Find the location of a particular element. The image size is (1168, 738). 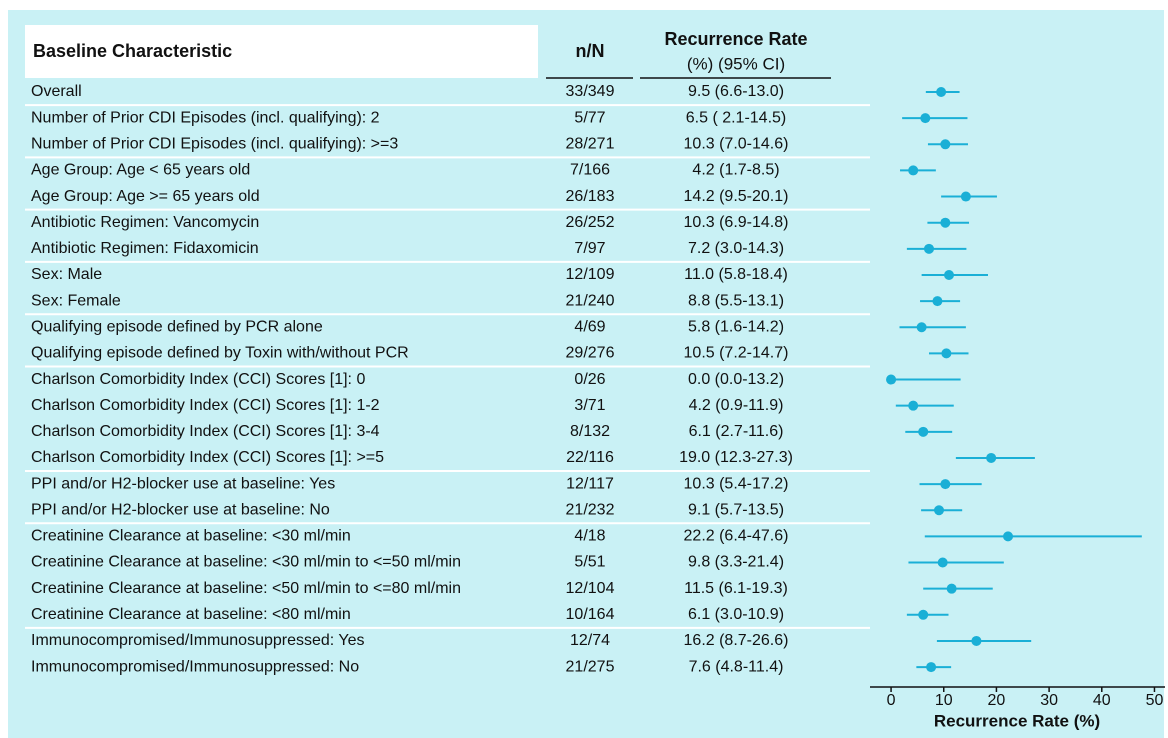

header-rate: Recurrence Rate is located at coordinates (735, 39).